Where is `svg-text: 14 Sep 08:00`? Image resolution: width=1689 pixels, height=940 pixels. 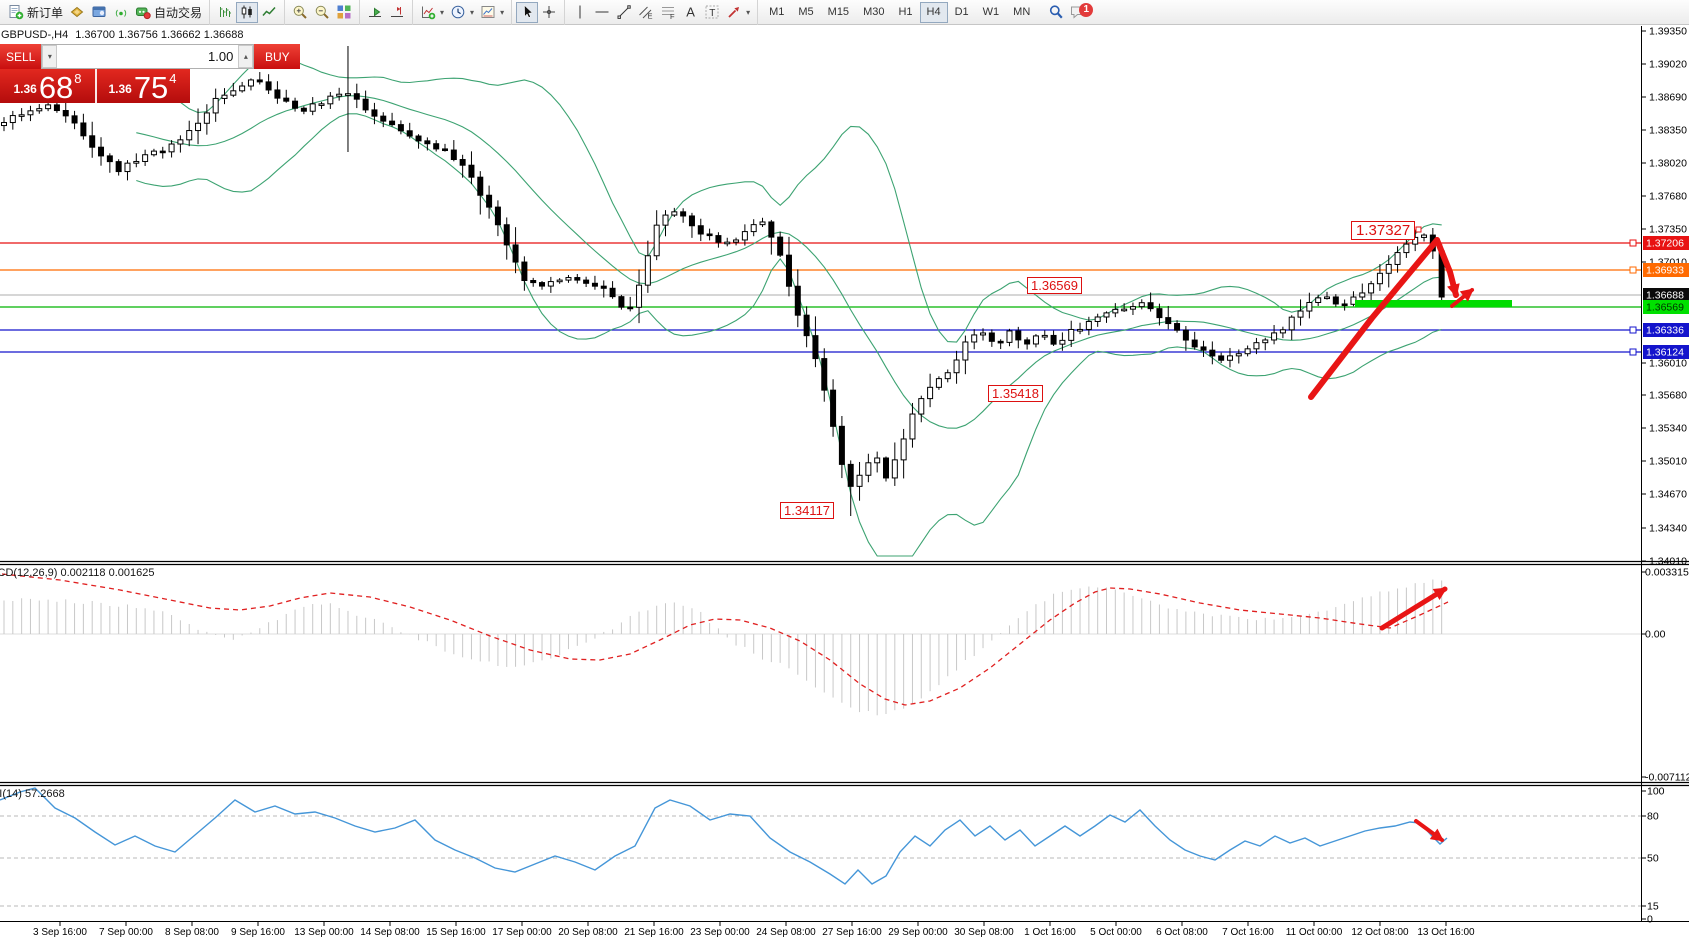
svg-text: 14 Sep 08:00 is located at coordinates (390, 932).